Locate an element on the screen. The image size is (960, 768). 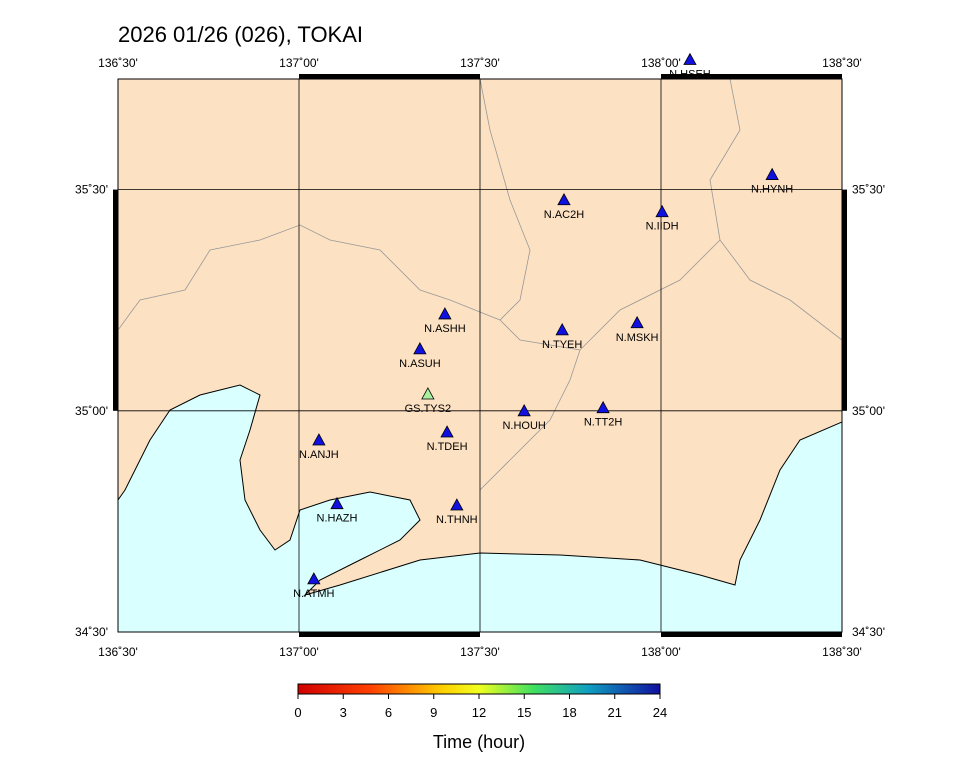
station-label: N.TDEH is located at coordinates (447, 447).